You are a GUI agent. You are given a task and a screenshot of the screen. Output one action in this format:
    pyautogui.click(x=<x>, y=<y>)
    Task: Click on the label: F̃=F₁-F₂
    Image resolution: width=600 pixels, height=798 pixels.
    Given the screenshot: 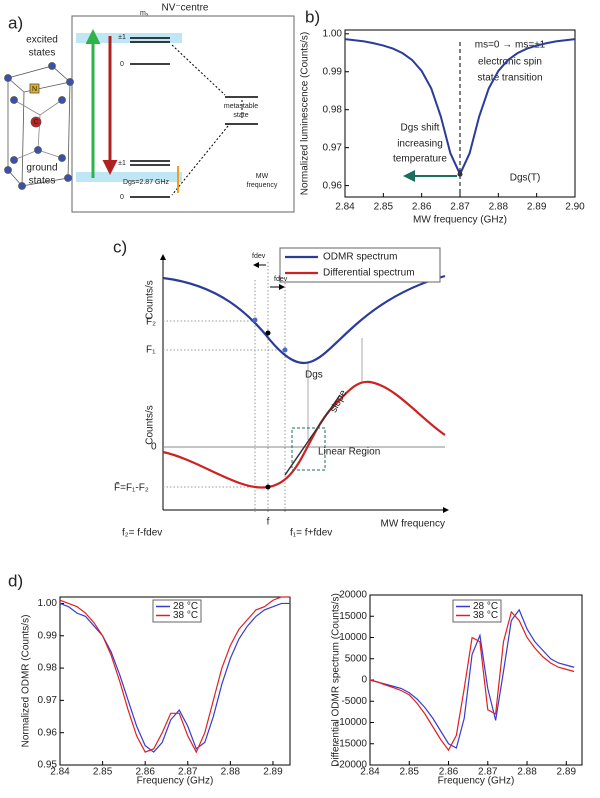 What is the action you would take?
    pyautogui.click(x=131, y=487)
    